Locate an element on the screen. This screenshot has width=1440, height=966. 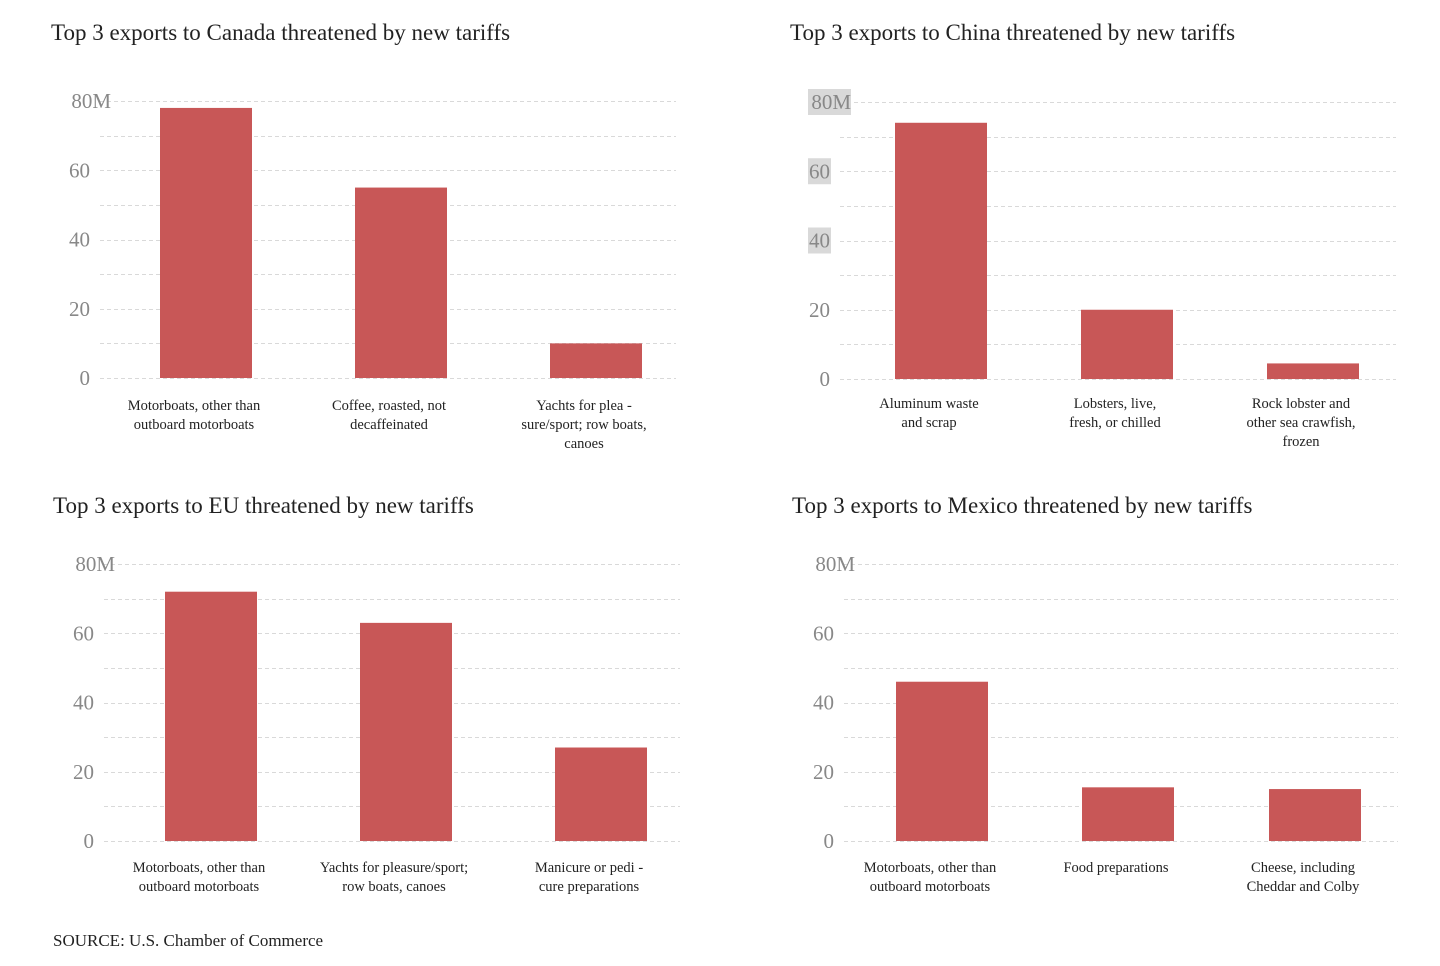
category-label: Aluminum waste and scrap is located at coordinates (928, 413).